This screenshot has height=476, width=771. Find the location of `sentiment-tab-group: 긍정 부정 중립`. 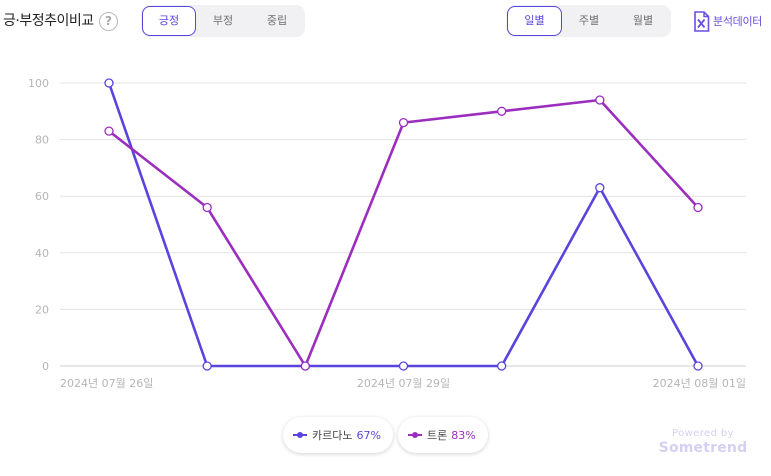

sentiment-tab-group: 긍정 부정 중립 is located at coordinates (223, 21).